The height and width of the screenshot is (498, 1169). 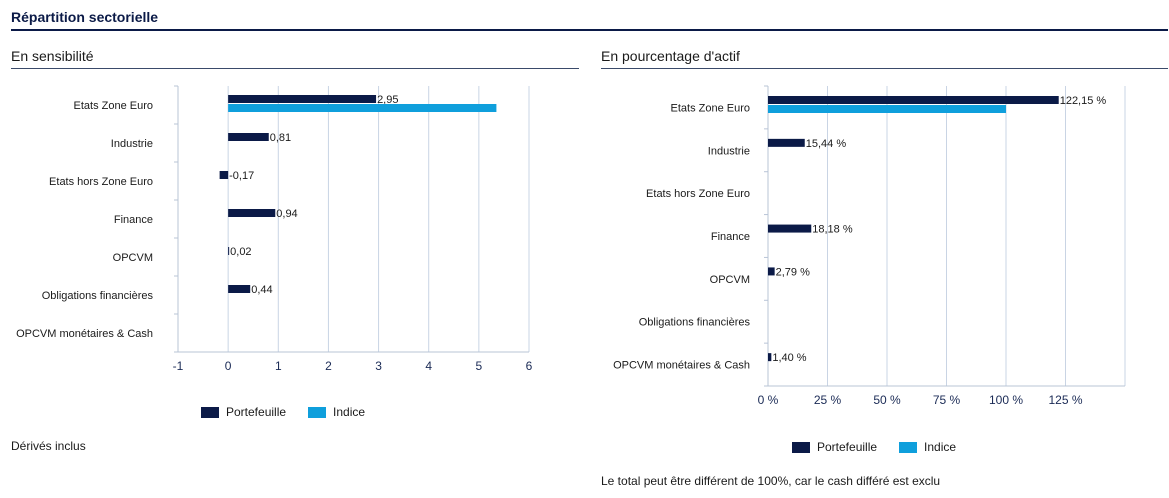 What do you see at coordinates (479, 366) in the screenshot?
I see `tick-label: 5` at bounding box center [479, 366].